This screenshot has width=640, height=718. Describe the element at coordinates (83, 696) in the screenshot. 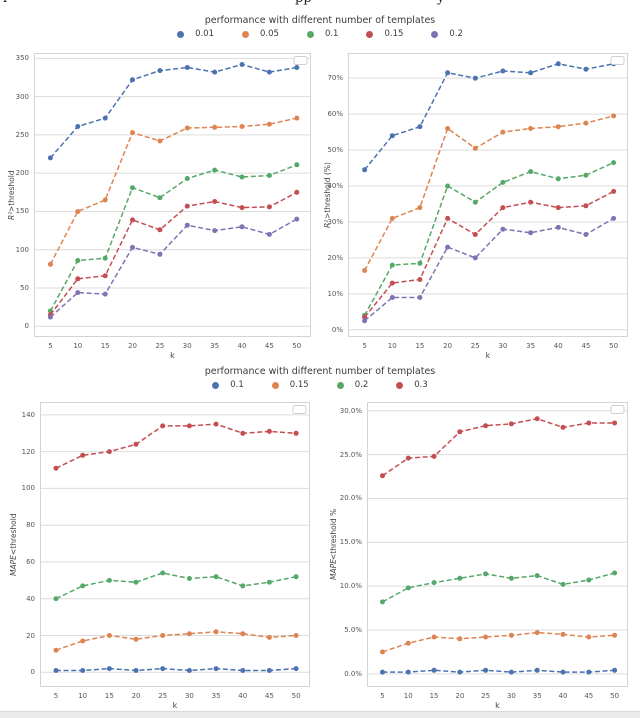

I see `x-tick-label: 10` at that location.